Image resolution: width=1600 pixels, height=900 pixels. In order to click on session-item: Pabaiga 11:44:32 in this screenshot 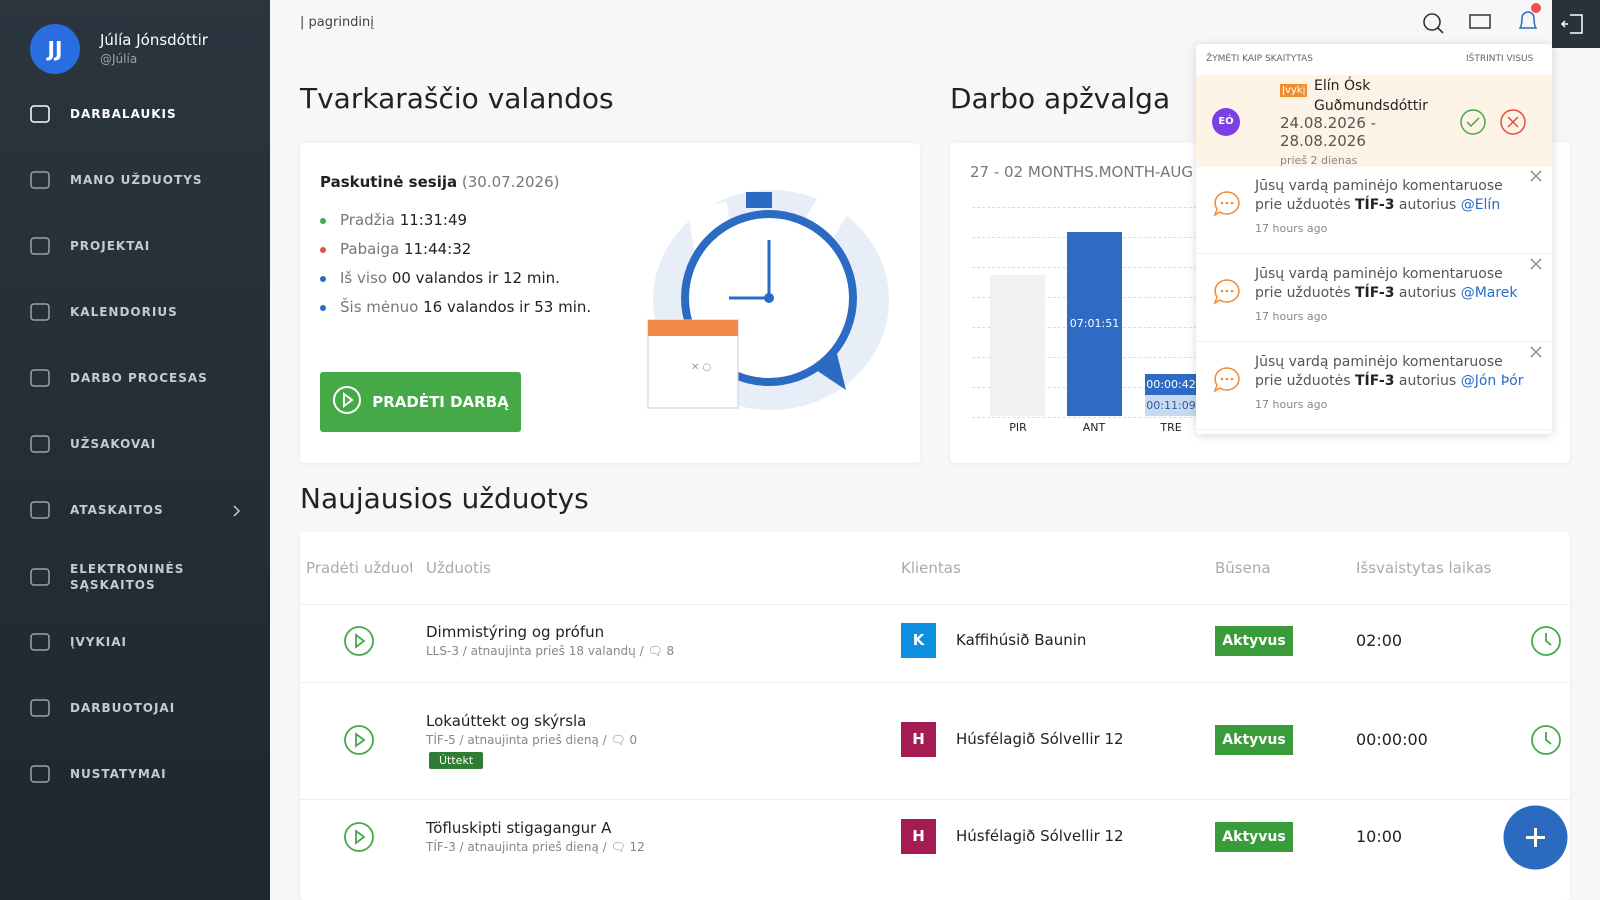, I will do `click(395, 249)`.